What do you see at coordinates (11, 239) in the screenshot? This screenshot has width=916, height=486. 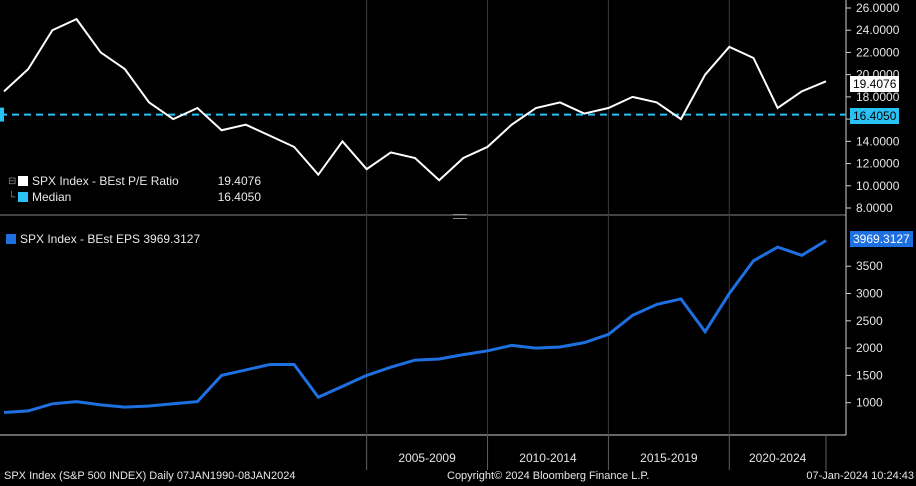 I see `eps-swatch-icon` at bounding box center [11, 239].